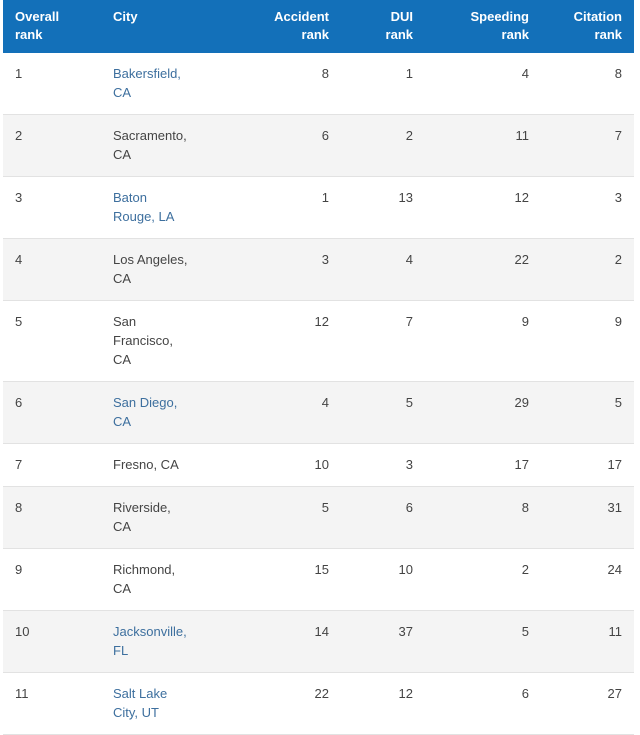 Image resolution: width=640 pixels, height=735 pixels. I want to click on header-city: City, so click(161, 26).